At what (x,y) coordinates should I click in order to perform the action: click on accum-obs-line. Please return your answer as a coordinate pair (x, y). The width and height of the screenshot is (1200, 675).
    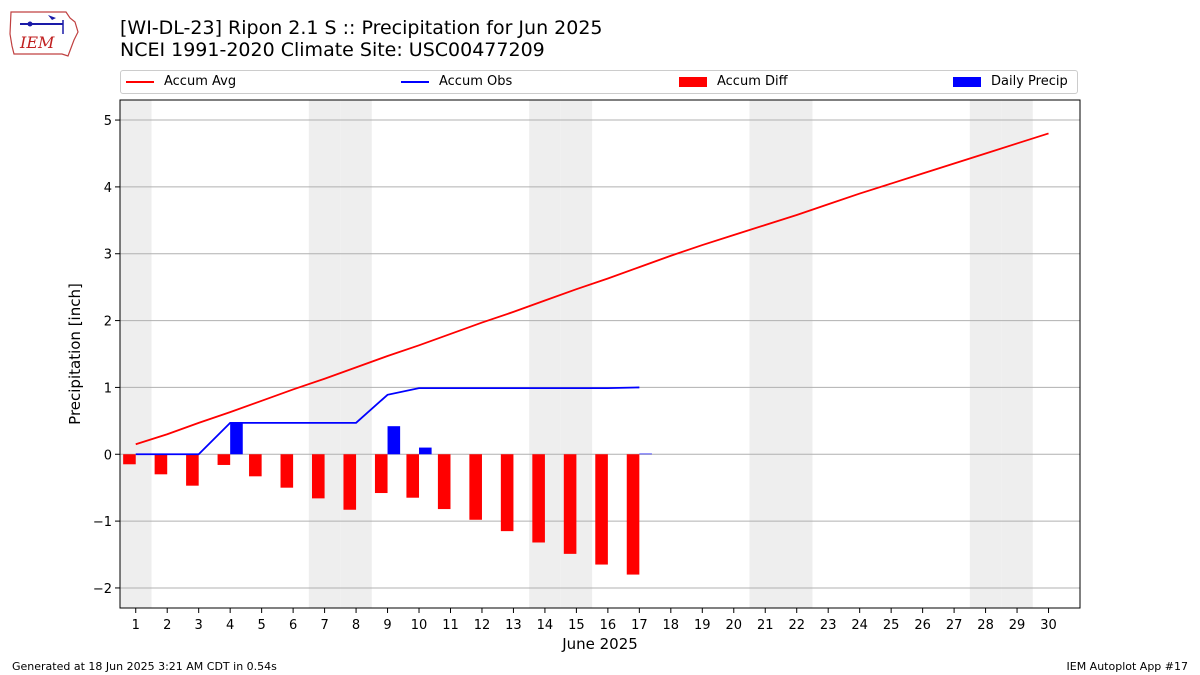
    Looking at the image, I should click on (387, 421).